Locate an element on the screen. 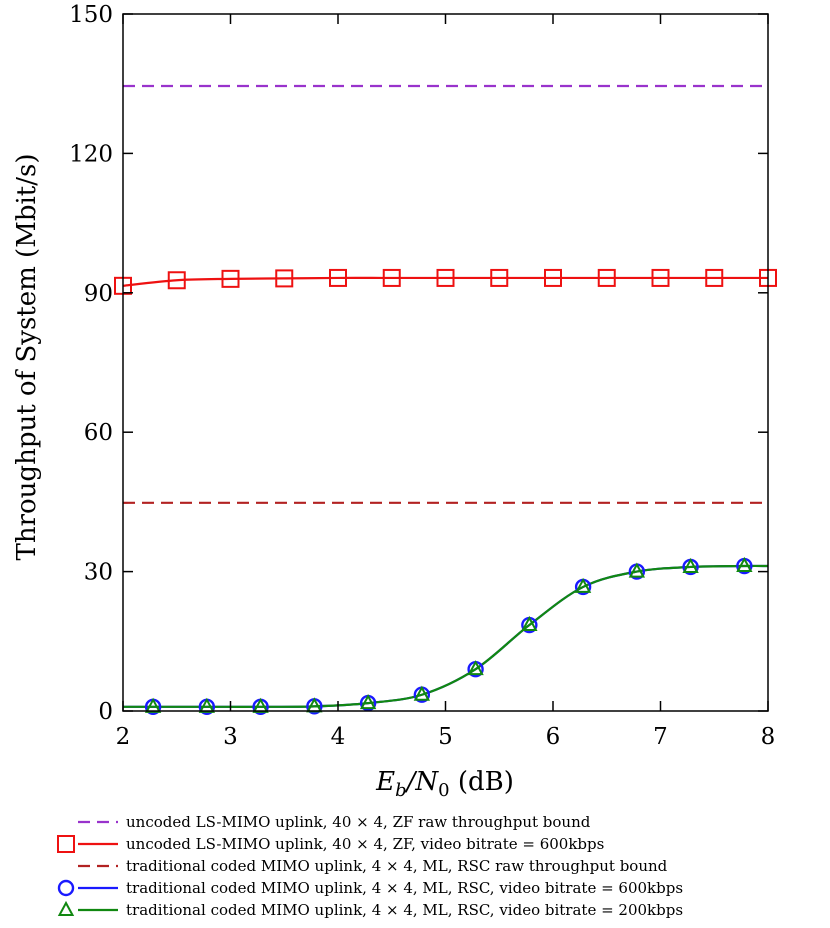 Image resolution: width=830 pixels, height=928 pixels. x-tick-label: 8 is located at coordinates (768, 737).